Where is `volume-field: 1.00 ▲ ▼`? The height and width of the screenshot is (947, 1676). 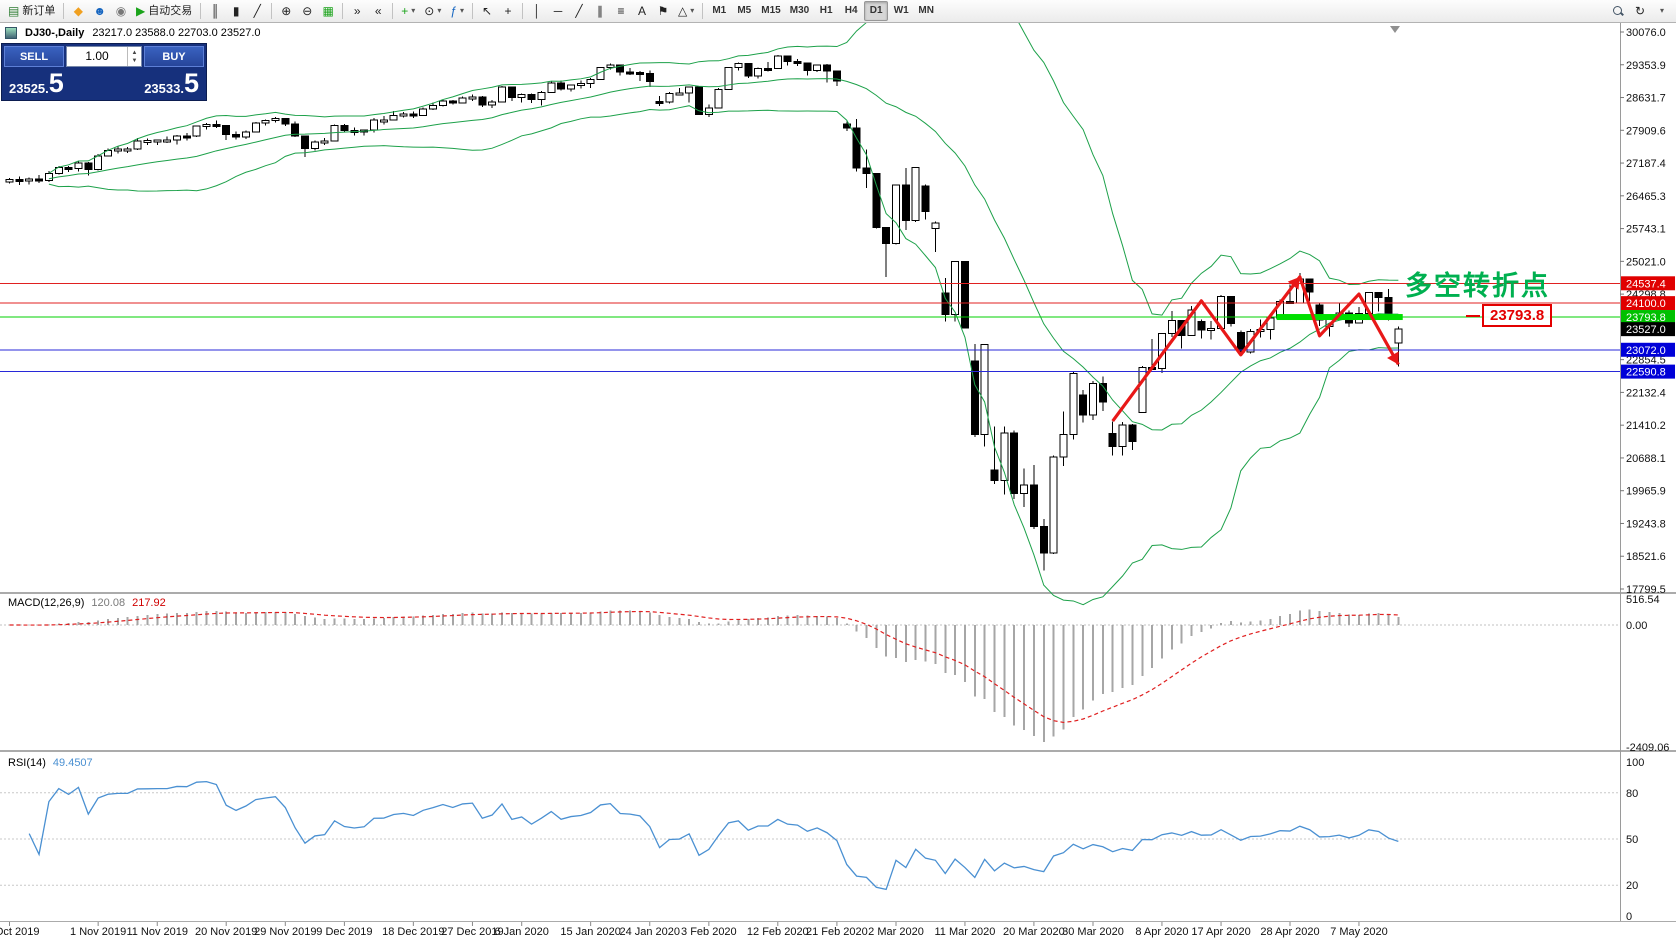 volume-field: 1.00 ▲ ▼ is located at coordinates (104, 56).